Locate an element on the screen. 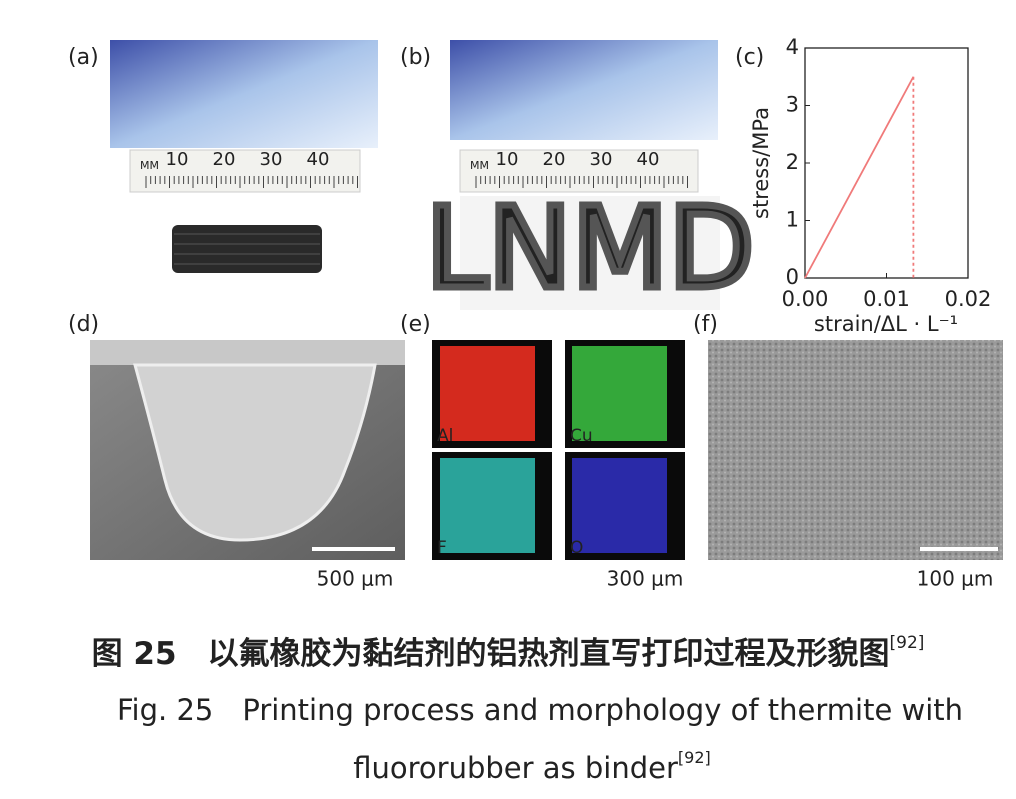 The image size is (1016, 799). photo-setup-b is located at coordinates (584, 90).